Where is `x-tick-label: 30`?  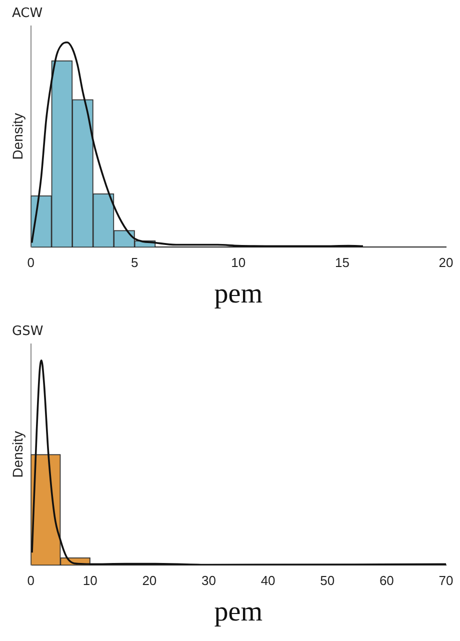 x-tick-label: 30 is located at coordinates (209, 580).